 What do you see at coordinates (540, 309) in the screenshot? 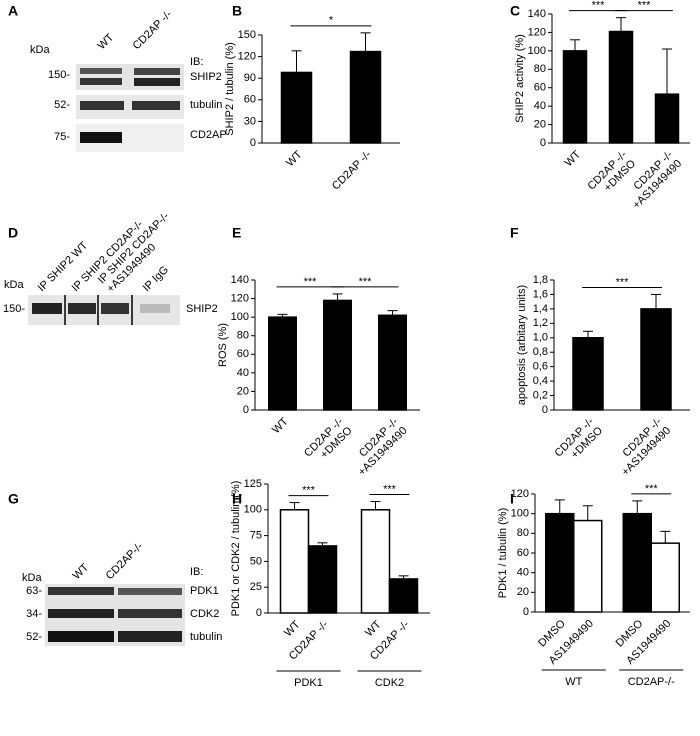
I see `y-tick-label: 1,4` at bounding box center [540, 309].